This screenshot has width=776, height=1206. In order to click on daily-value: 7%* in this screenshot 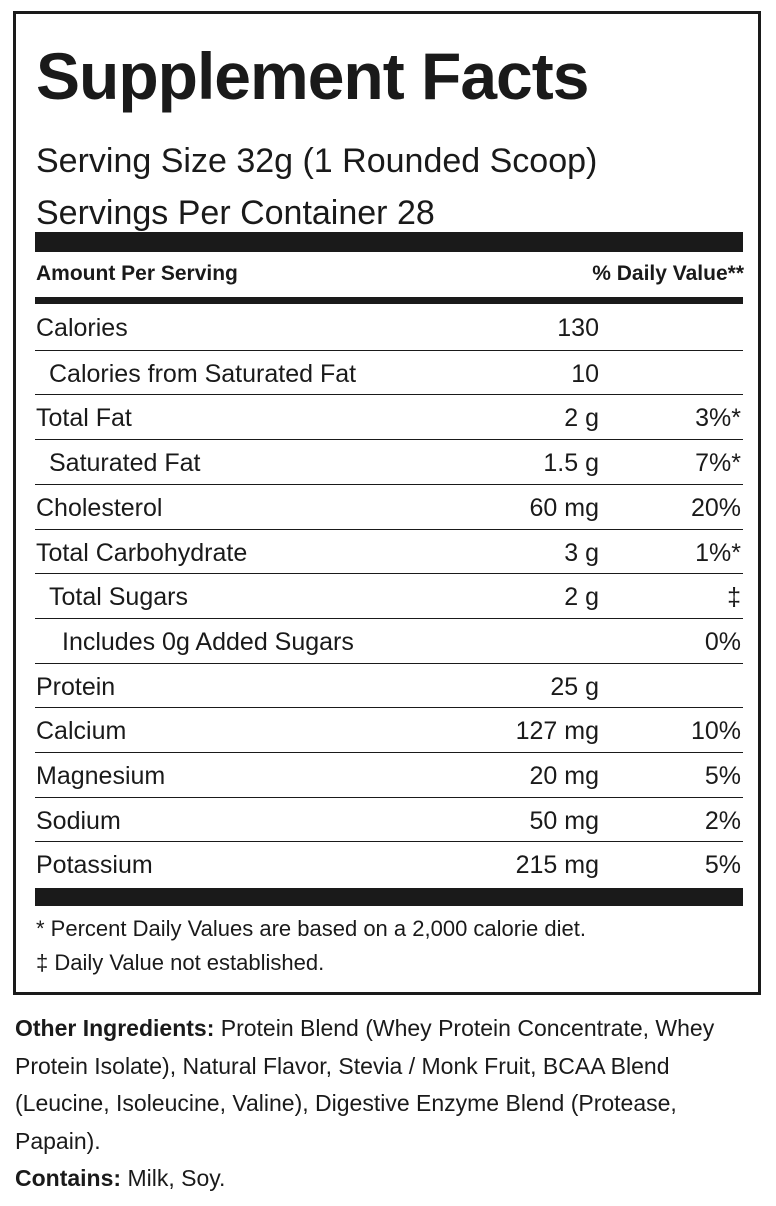, I will do `click(718, 463)`.